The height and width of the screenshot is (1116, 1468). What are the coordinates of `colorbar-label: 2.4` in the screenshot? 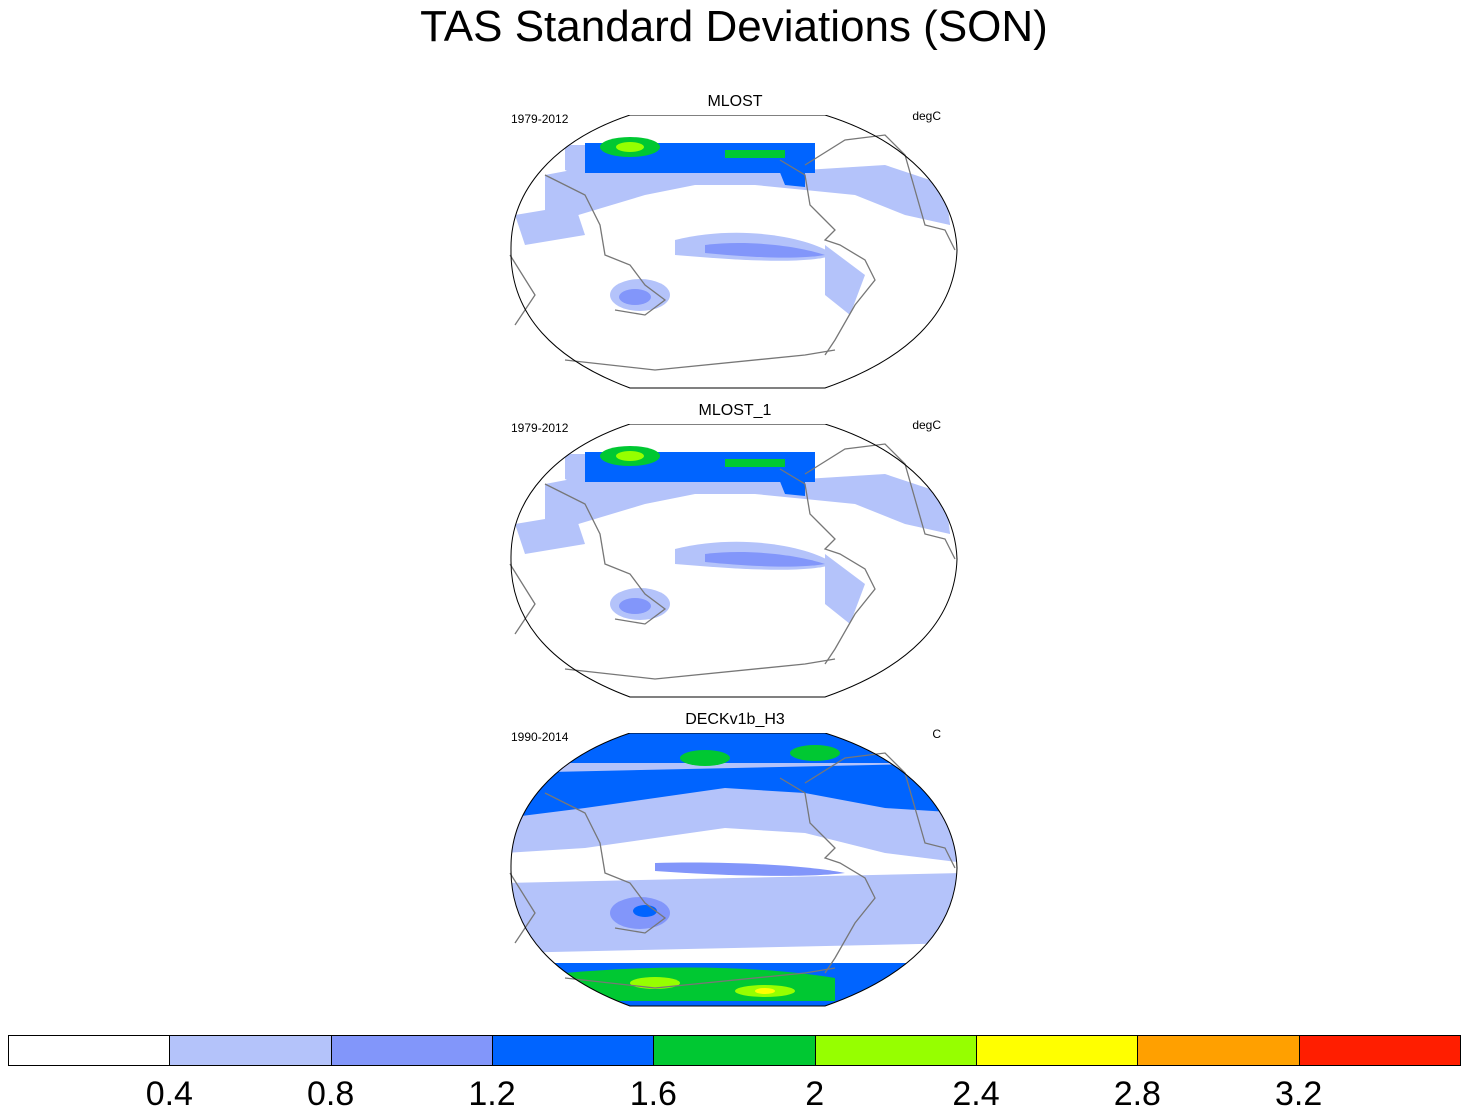 It's located at (976, 1094).